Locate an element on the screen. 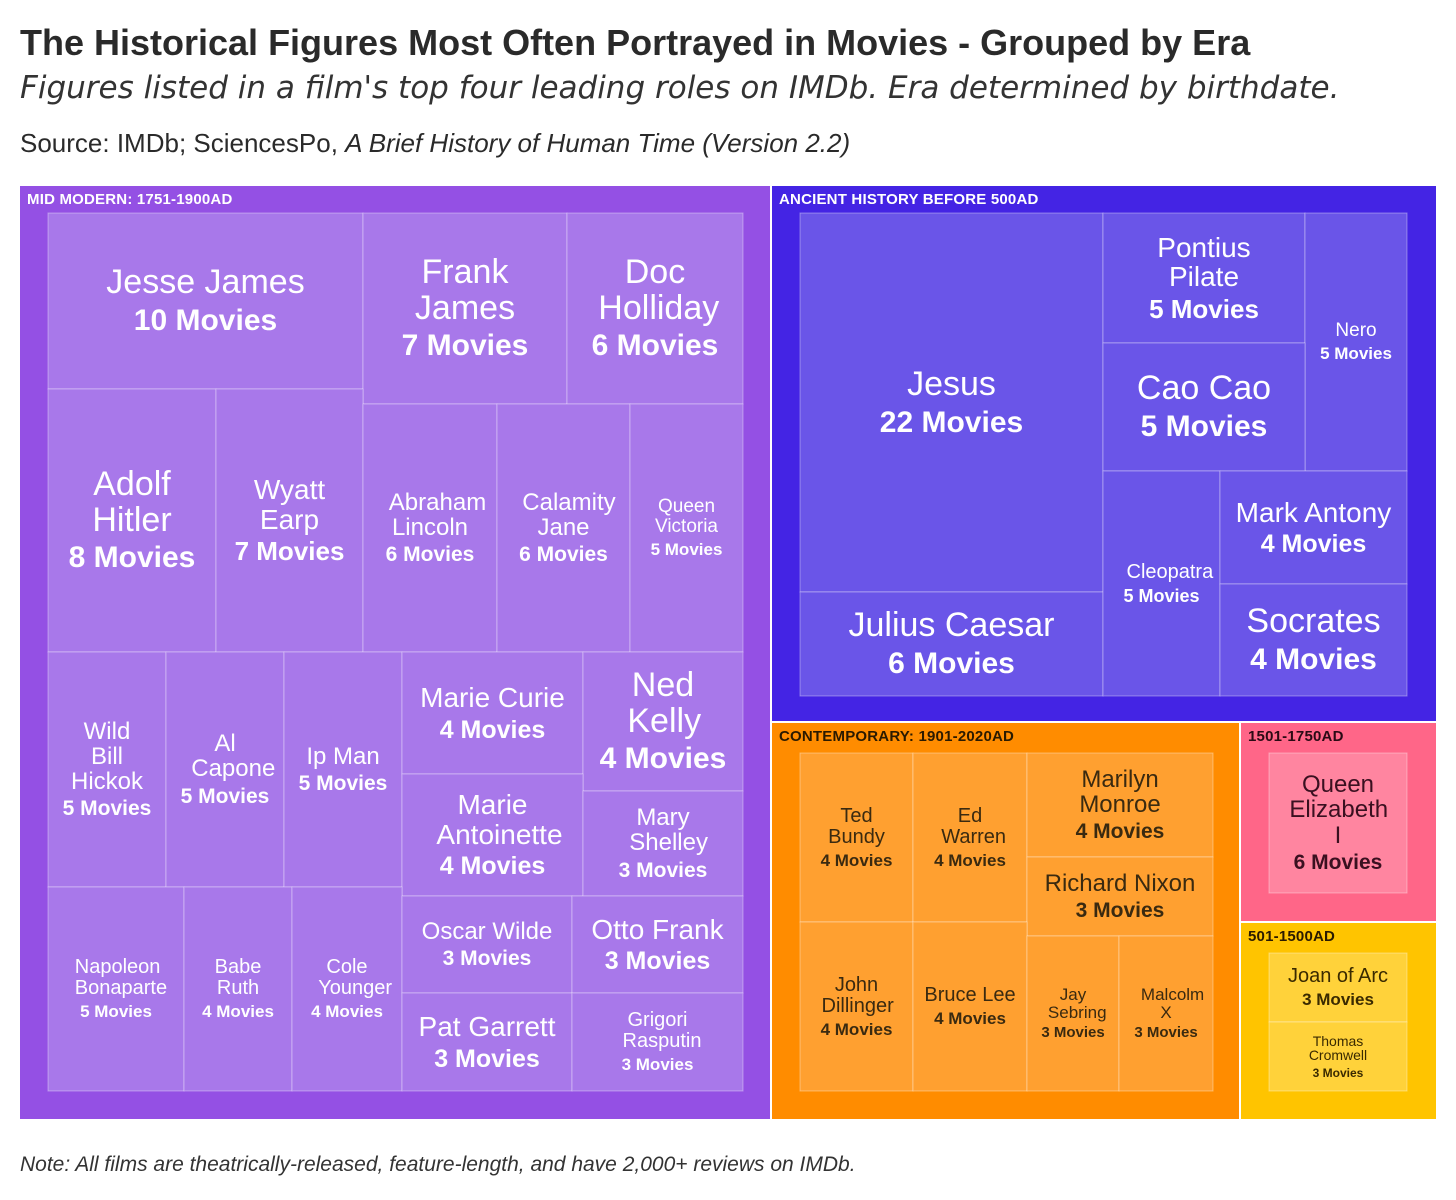  cell-text-queen-victoria: Queen Victoria 5 Movies is located at coordinates (686, 528).